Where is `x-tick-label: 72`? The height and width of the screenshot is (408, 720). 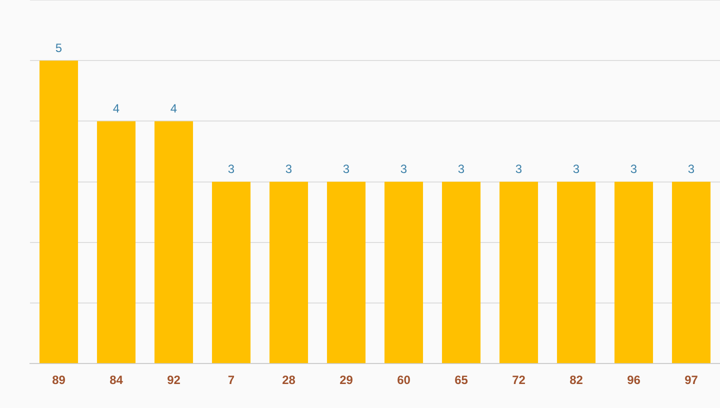 x-tick-label: 72 is located at coordinates (519, 380).